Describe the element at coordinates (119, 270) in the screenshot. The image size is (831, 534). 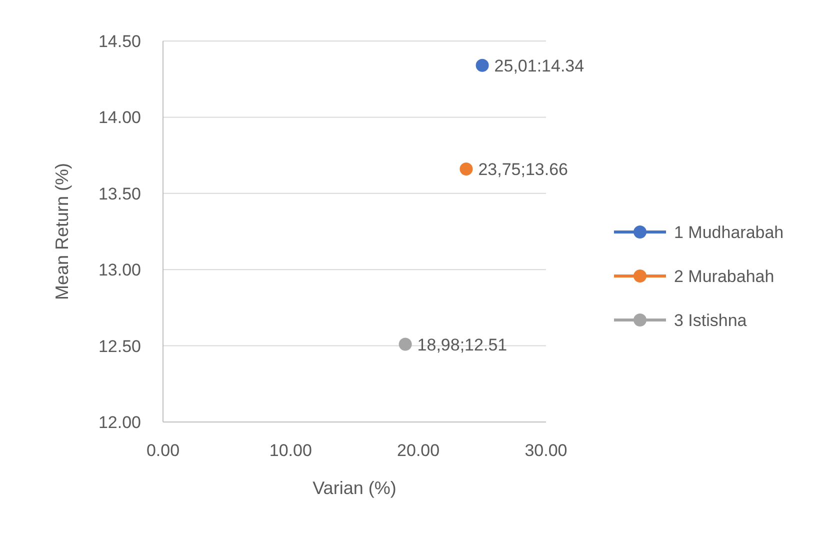
I see `y-tick-label: 13.00` at that location.